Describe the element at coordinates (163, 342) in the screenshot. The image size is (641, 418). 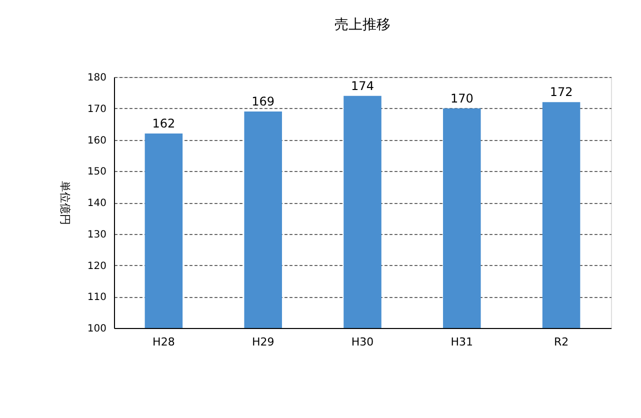
I see `x-tick-label: H28` at that location.